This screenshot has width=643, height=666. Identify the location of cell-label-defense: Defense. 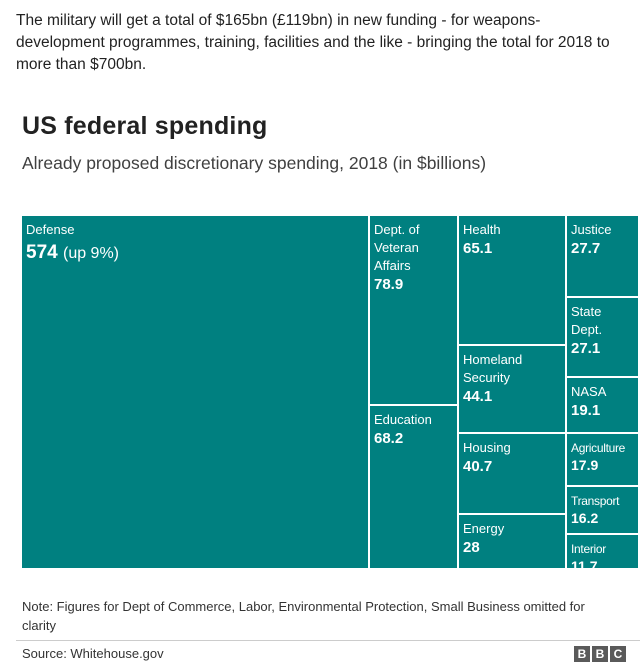
(50, 229).